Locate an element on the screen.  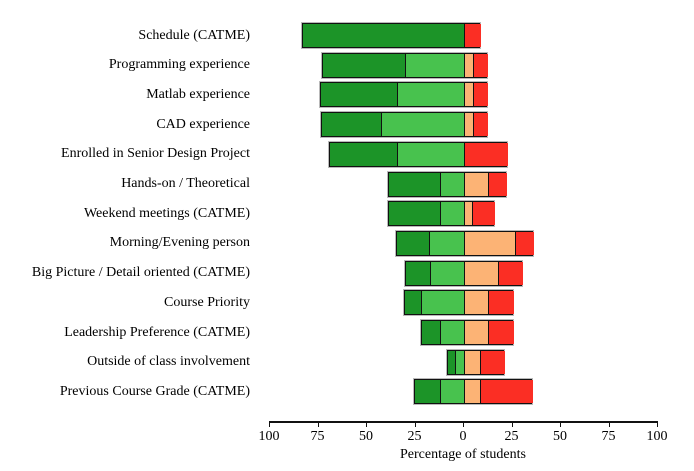
category-label: Big Picture / Detail oriented (CATME) is located at coordinates (140, 273).